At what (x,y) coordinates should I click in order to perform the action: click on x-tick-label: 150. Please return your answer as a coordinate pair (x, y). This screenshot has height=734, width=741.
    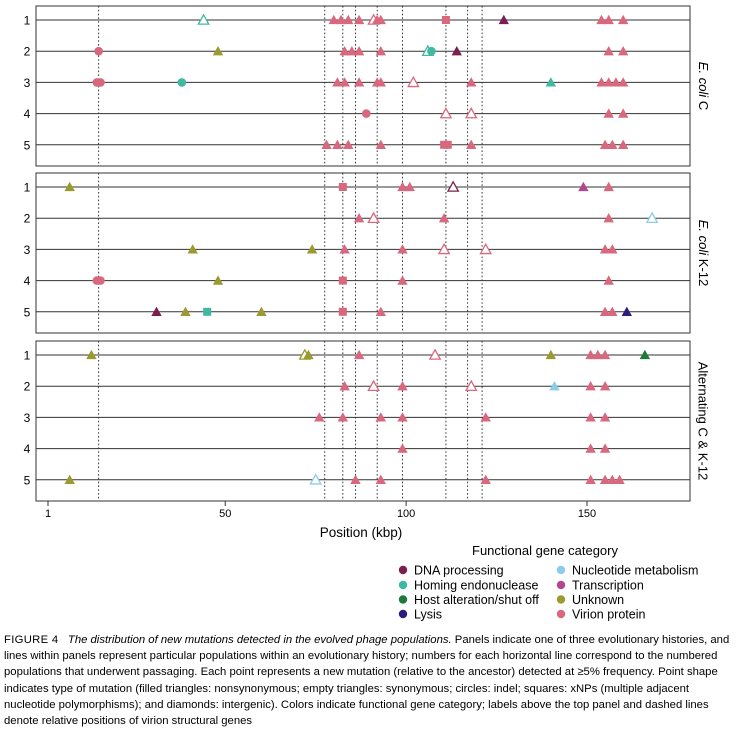
    Looking at the image, I should click on (587, 514).